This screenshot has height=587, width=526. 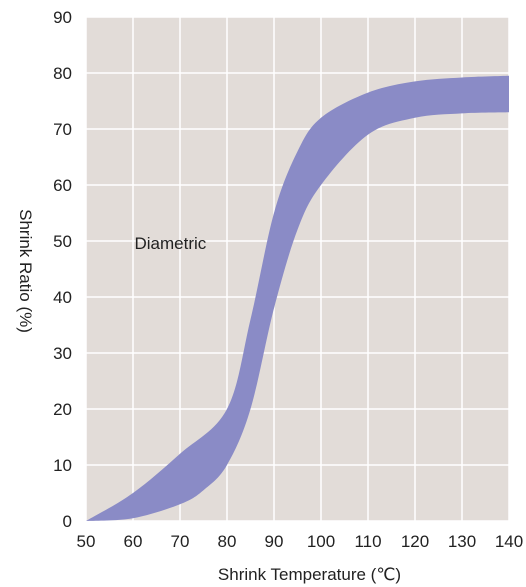 I want to click on y-tick-label-80: 80, so click(x=62, y=73).